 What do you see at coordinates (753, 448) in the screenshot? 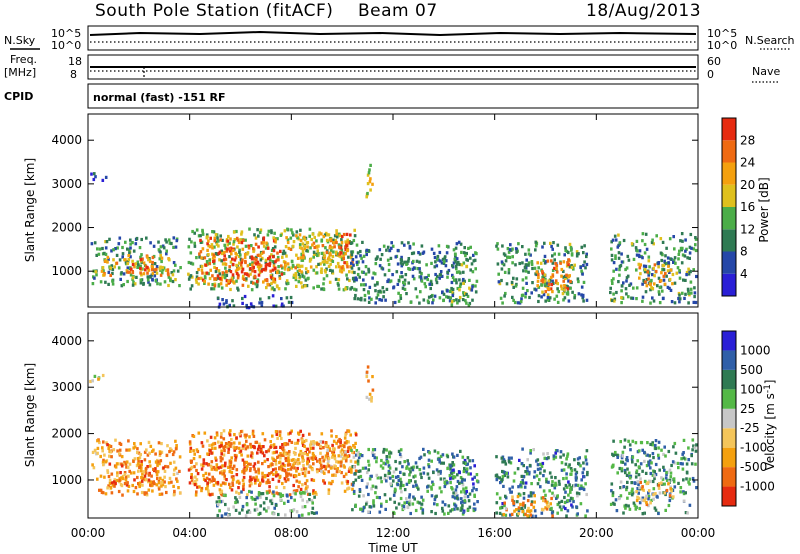
I see `velocity-colorbar-tick: -100` at bounding box center [753, 448].